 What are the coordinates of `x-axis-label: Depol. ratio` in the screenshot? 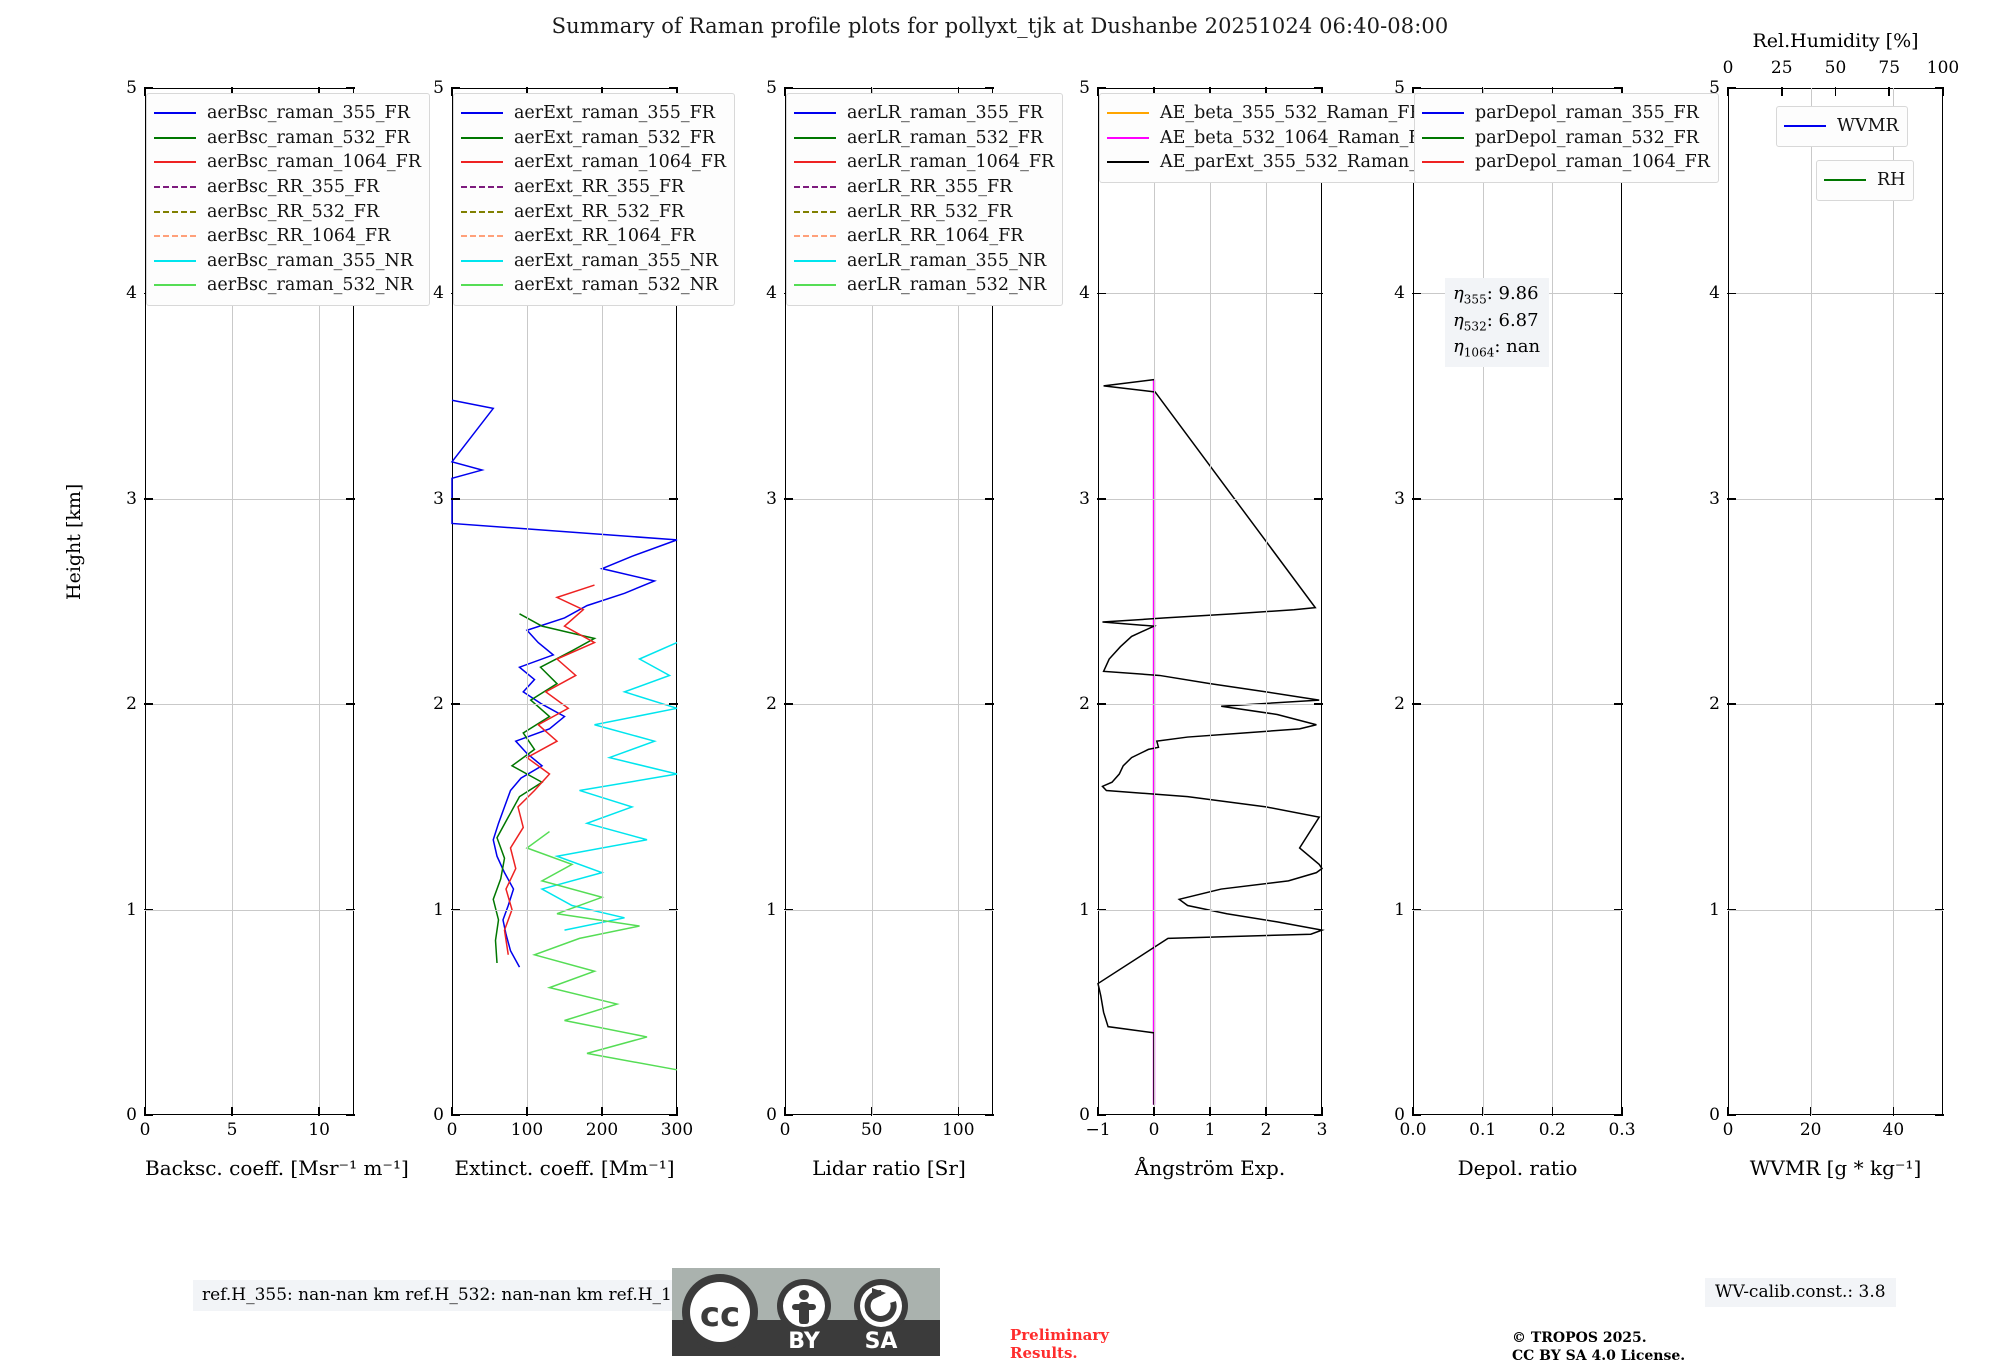 It's located at (1517, 1168).